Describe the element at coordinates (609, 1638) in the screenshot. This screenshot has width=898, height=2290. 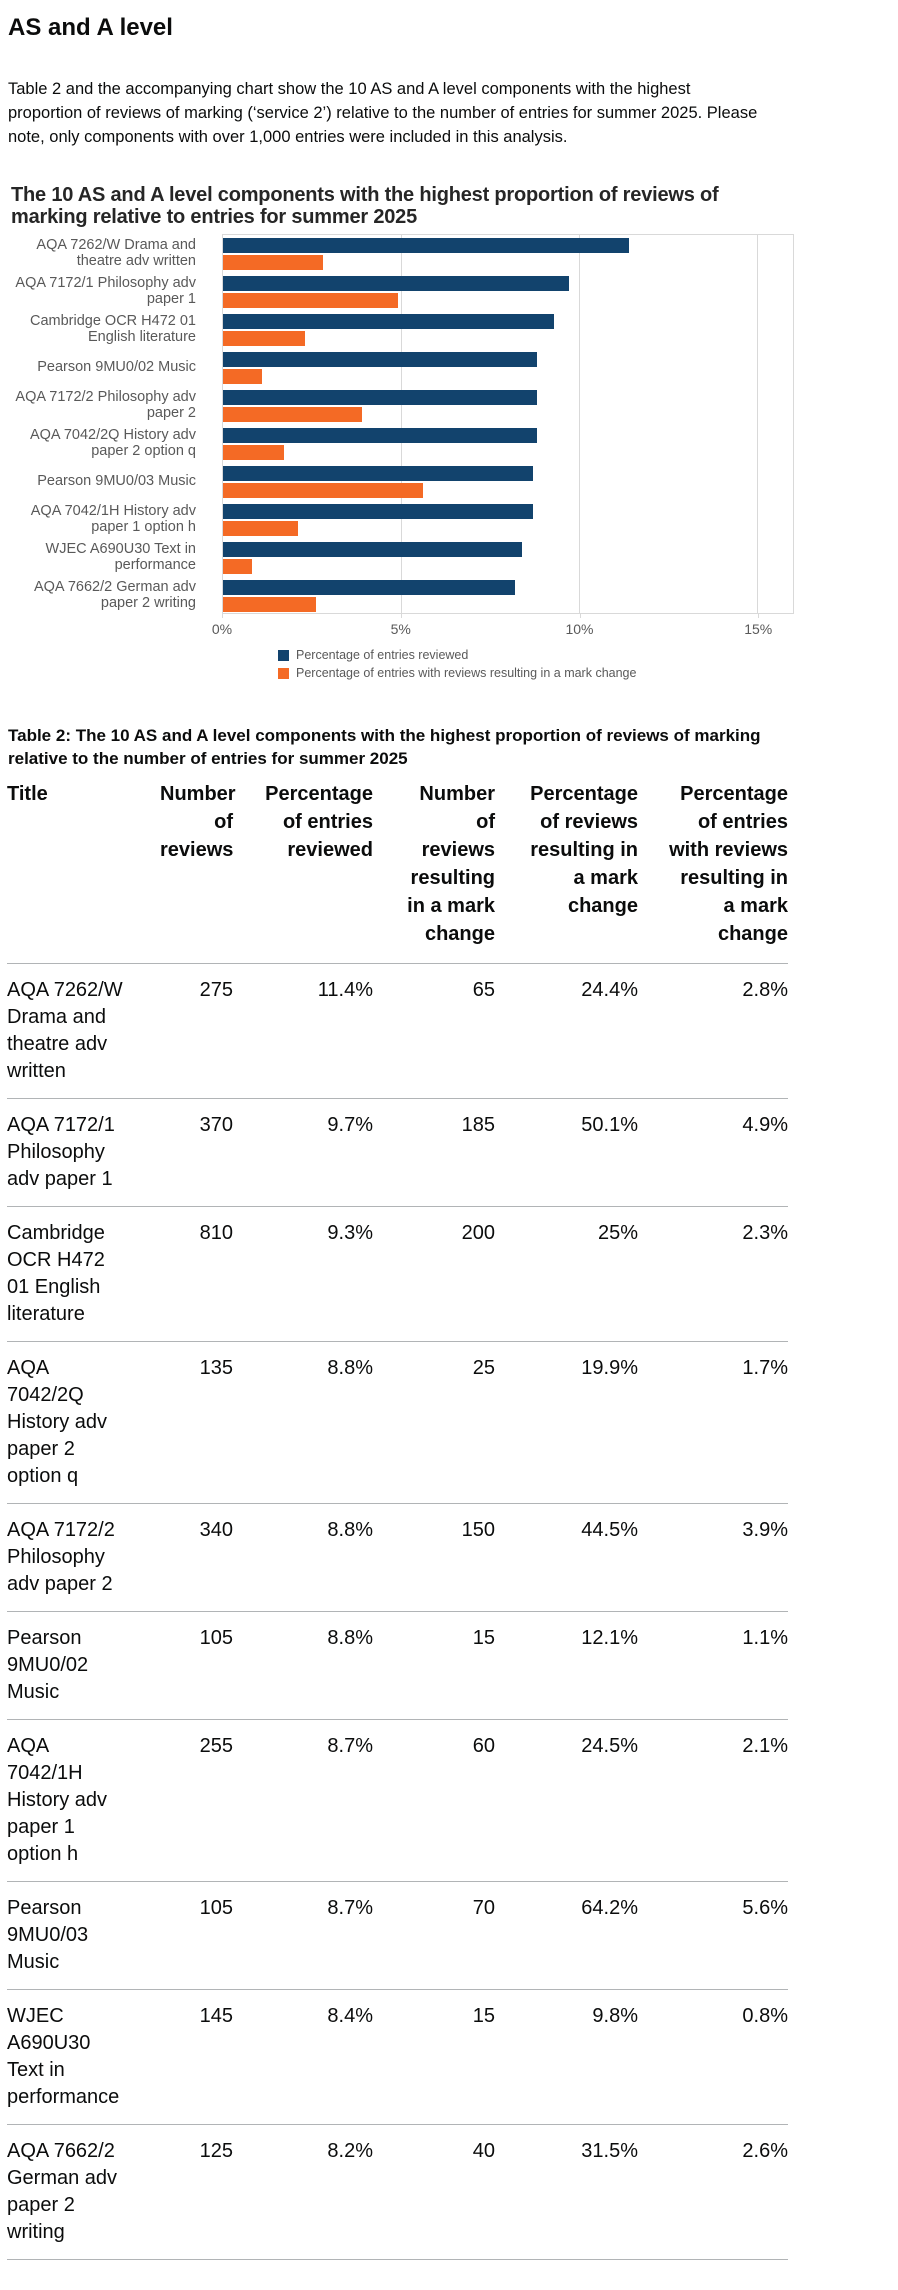
I see `row-value-cell: 12.1%` at that location.